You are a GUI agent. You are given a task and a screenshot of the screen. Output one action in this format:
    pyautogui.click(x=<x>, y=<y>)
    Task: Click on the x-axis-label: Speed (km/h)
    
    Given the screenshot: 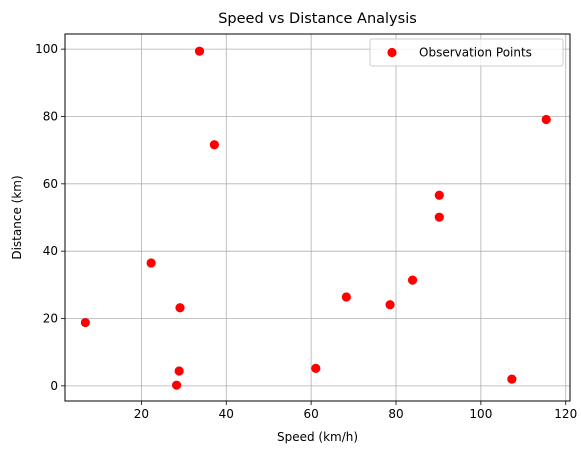 What is the action you would take?
    pyautogui.click(x=317, y=437)
    